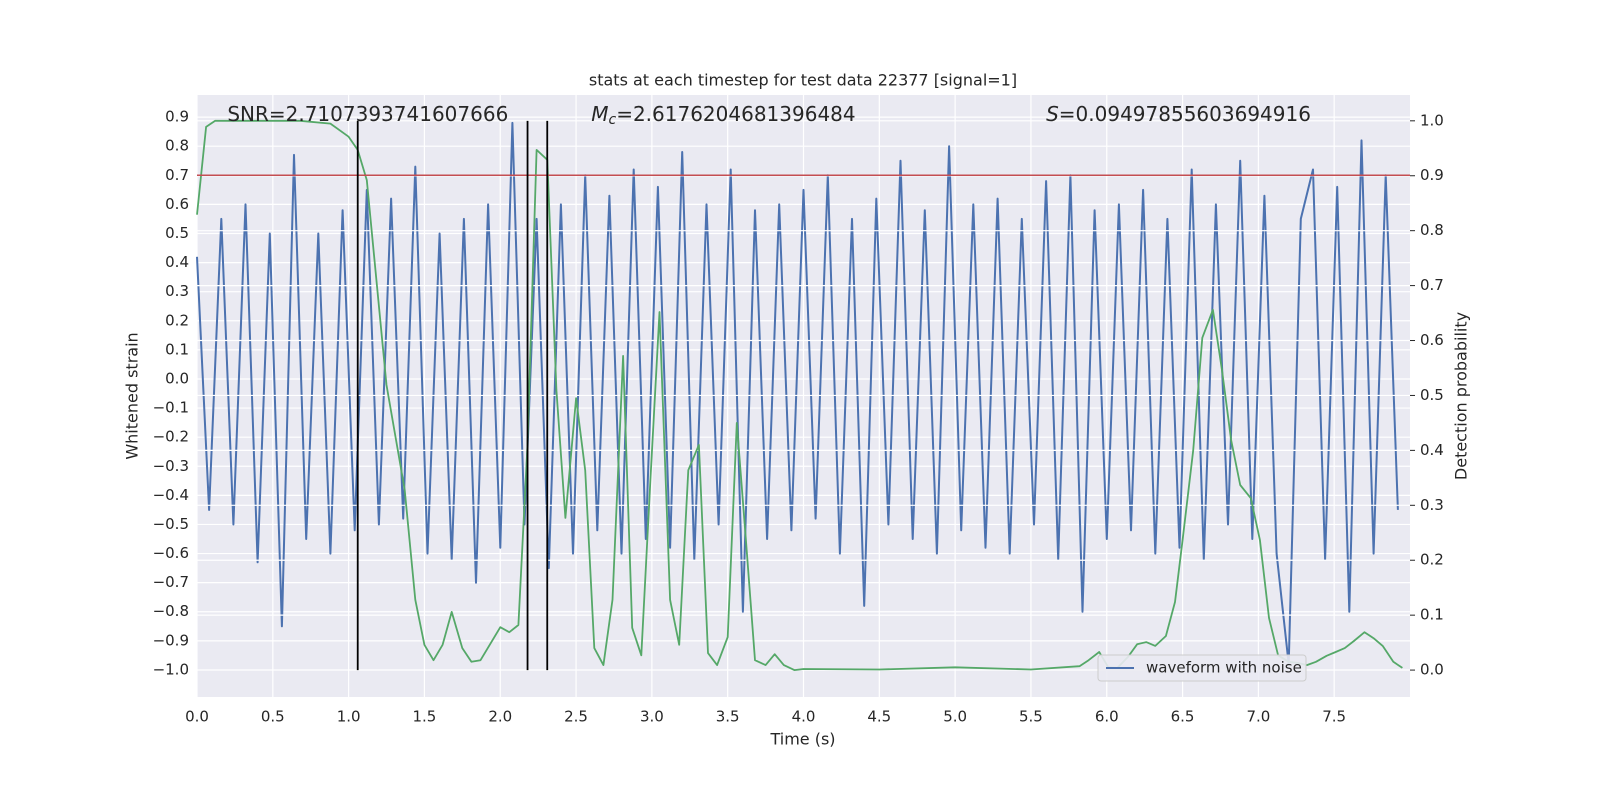 Image resolution: width=1600 pixels, height=804 pixels. What do you see at coordinates (1432, 230) in the screenshot?
I see `y2-tick-label: 0.8` at bounding box center [1432, 230].